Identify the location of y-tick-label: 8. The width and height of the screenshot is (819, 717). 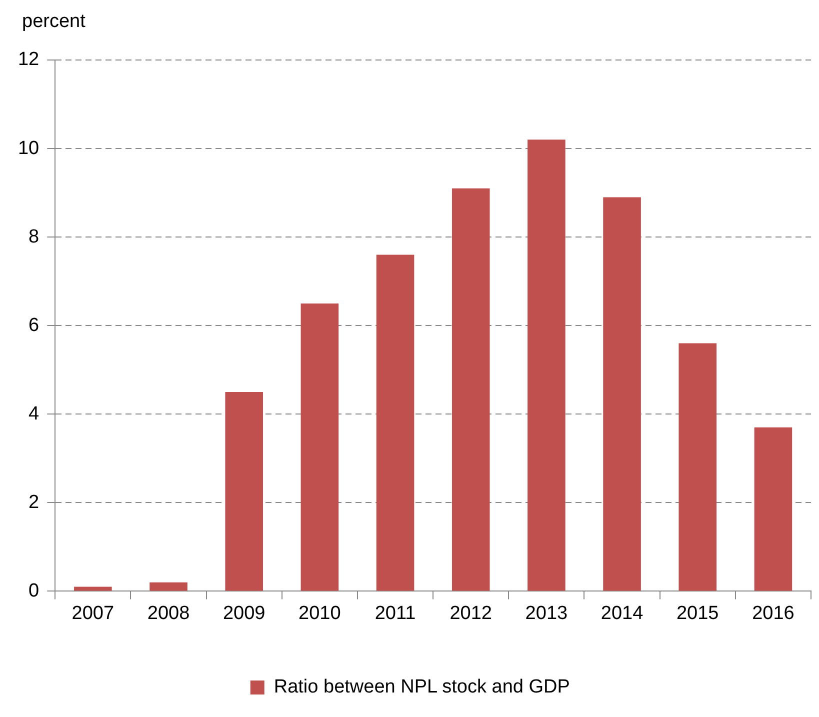
(34, 237).